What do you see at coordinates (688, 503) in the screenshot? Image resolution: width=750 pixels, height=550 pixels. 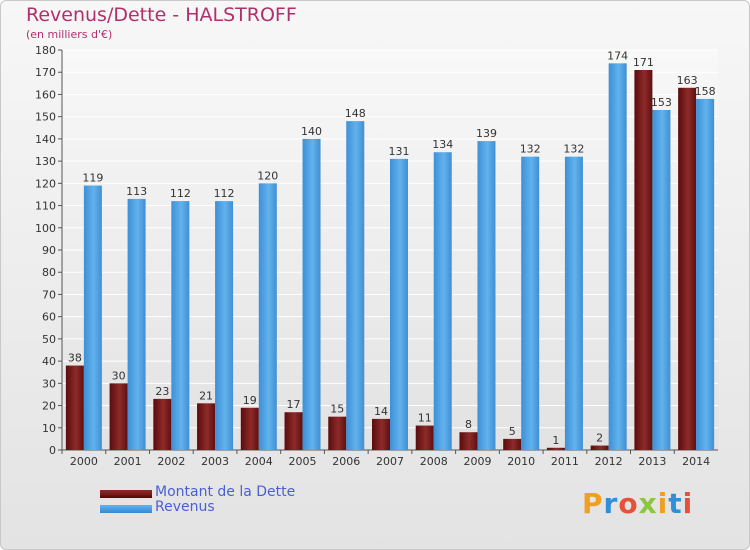 I see `logo-letter: i` at bounding box center [688, 503].